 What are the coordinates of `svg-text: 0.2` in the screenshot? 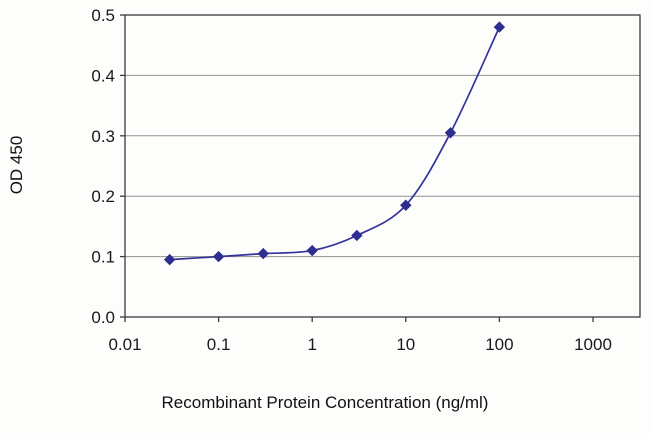 It's located at (103, 196).